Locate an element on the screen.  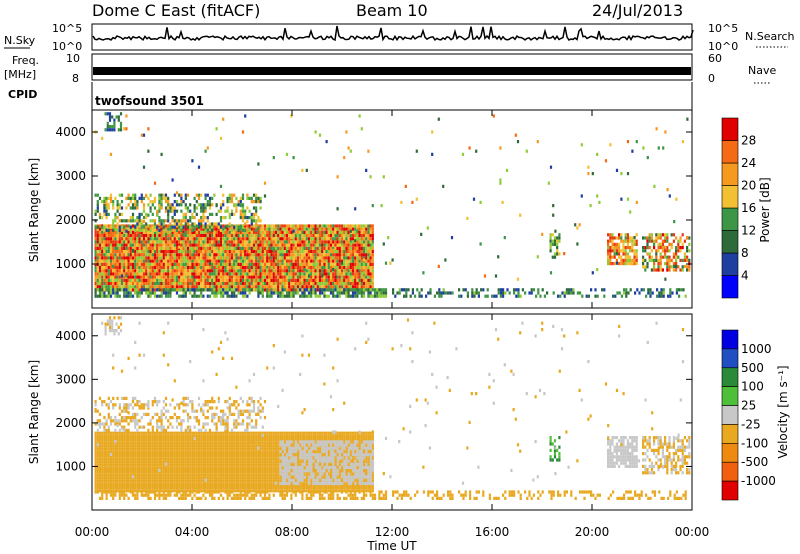
colorbar-swatch is located at coordinates (730, 129).